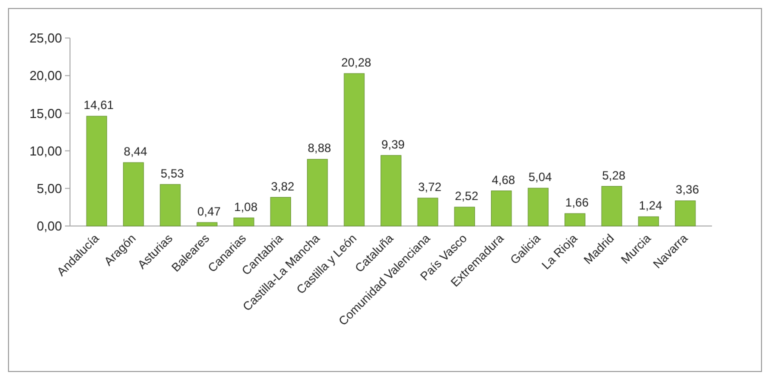  I want to click on data-label: 9,39, so click(393, 144).